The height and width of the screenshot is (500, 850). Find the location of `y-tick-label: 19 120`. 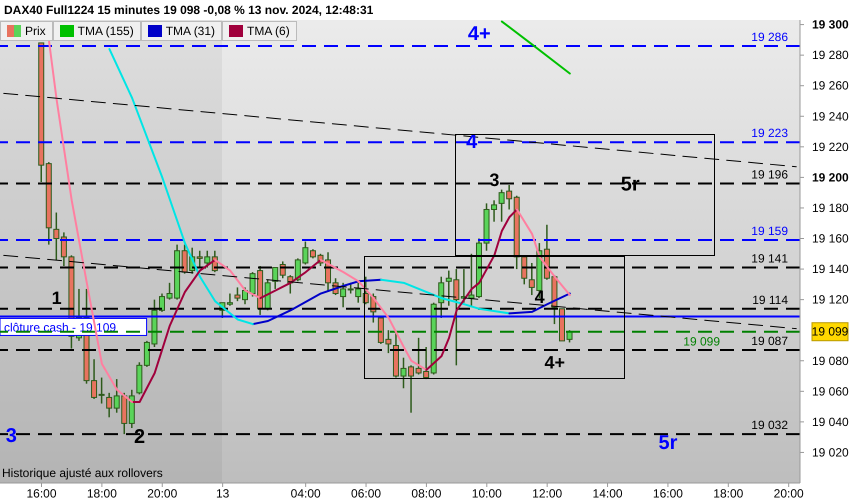

y-tick-label: 19 120 is located at coordinates (831, 299).